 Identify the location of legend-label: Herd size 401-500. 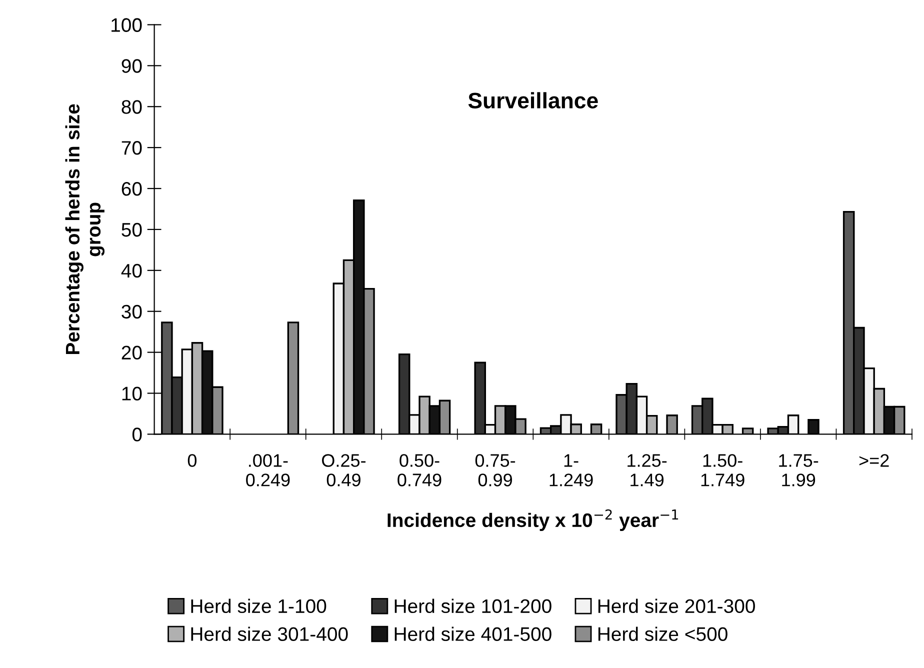
(473, 633).